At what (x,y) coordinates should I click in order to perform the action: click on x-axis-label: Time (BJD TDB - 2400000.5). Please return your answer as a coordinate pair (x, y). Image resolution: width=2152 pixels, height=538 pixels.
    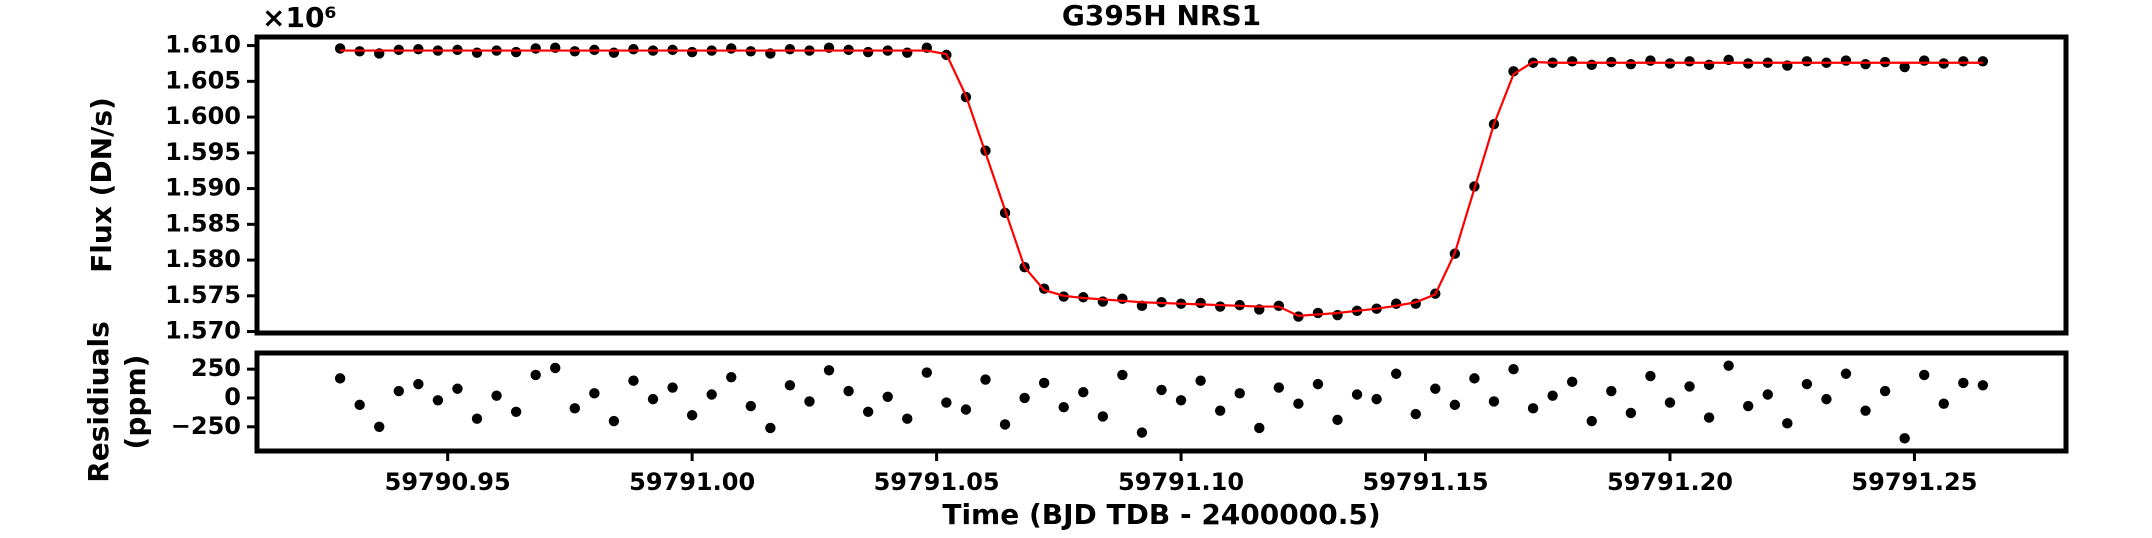
    Looking at the image, I should click on (1161, 514).